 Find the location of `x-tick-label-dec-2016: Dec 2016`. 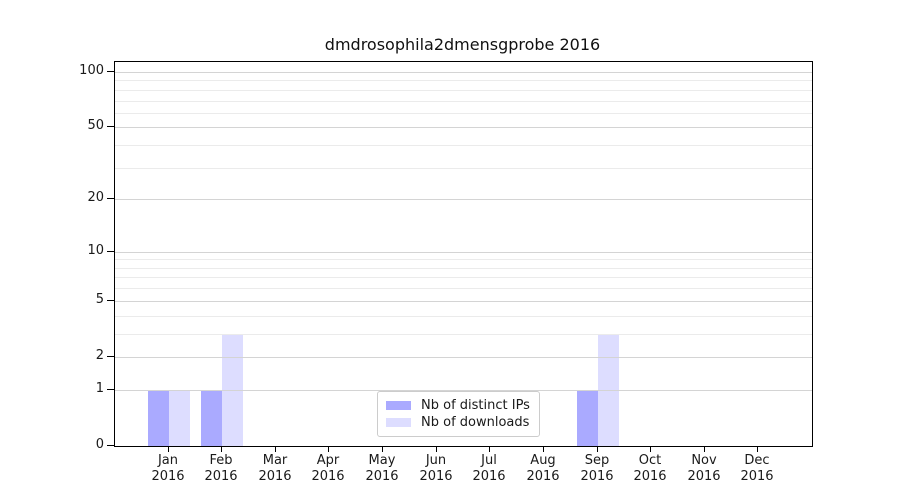

x-tick-label-dec-2016: Dec 2016 is located at coordinates (757, 468).